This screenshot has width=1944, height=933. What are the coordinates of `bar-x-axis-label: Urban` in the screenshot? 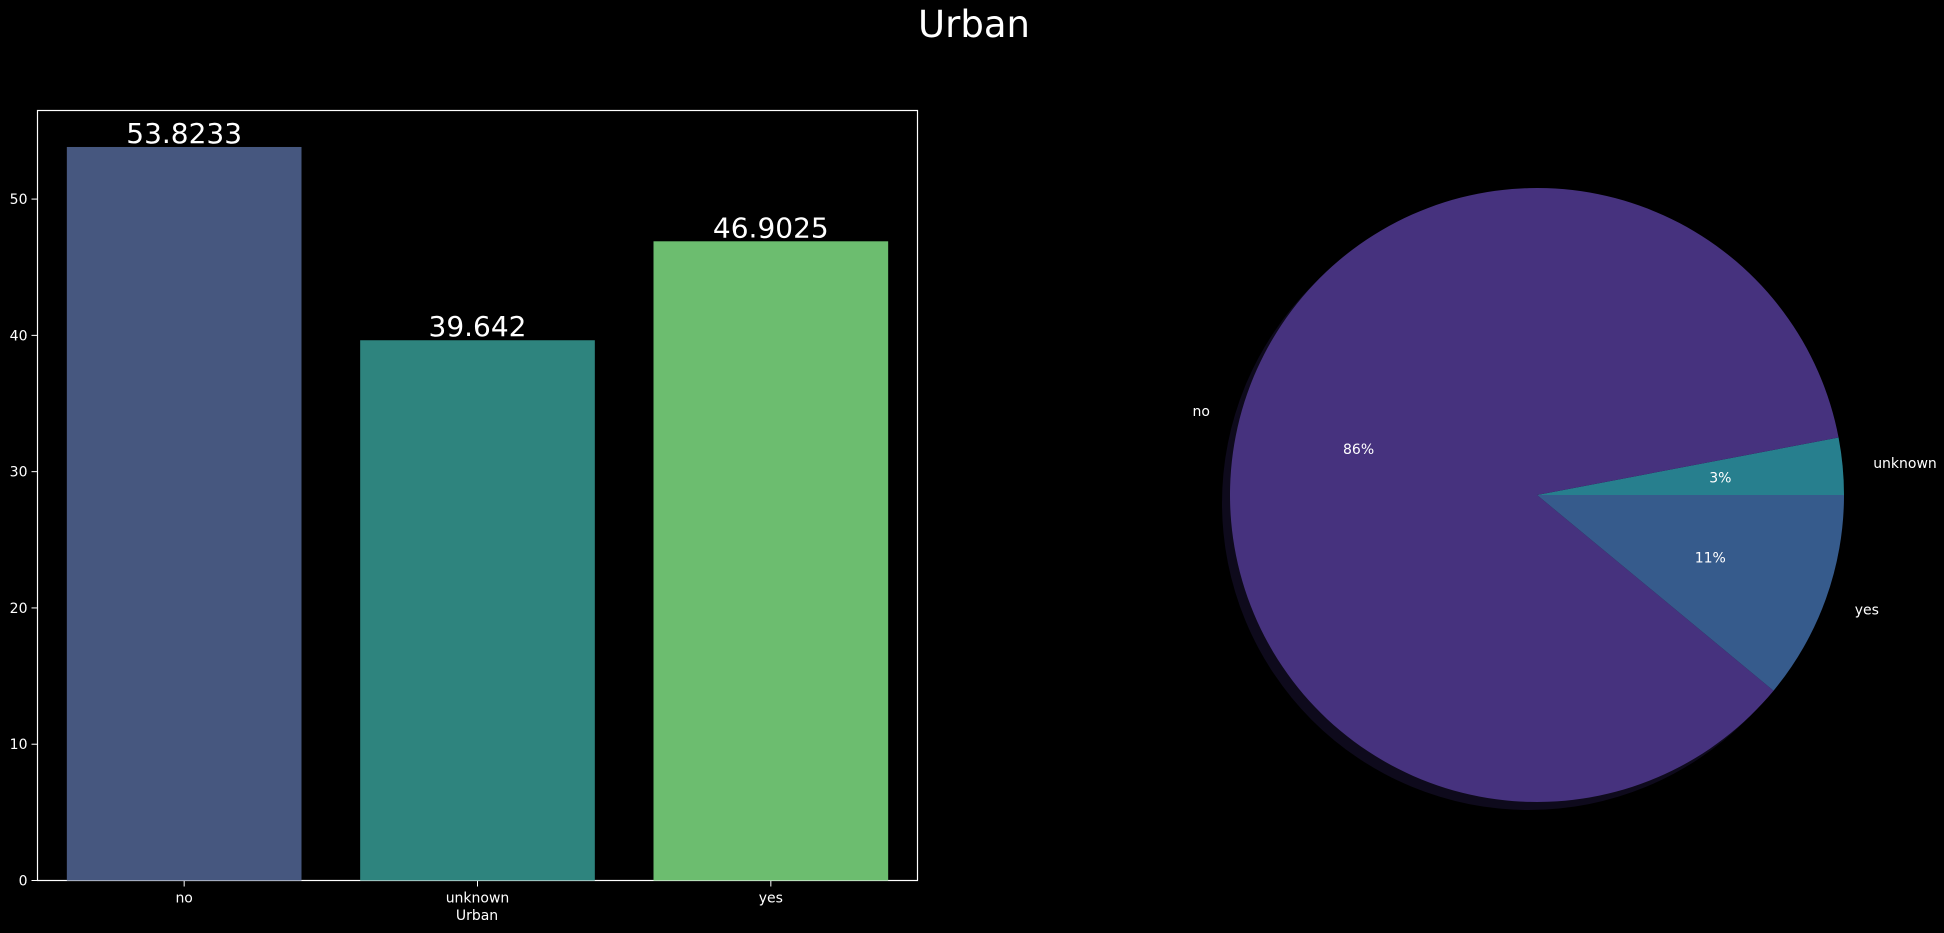 It's located at (477, 916).